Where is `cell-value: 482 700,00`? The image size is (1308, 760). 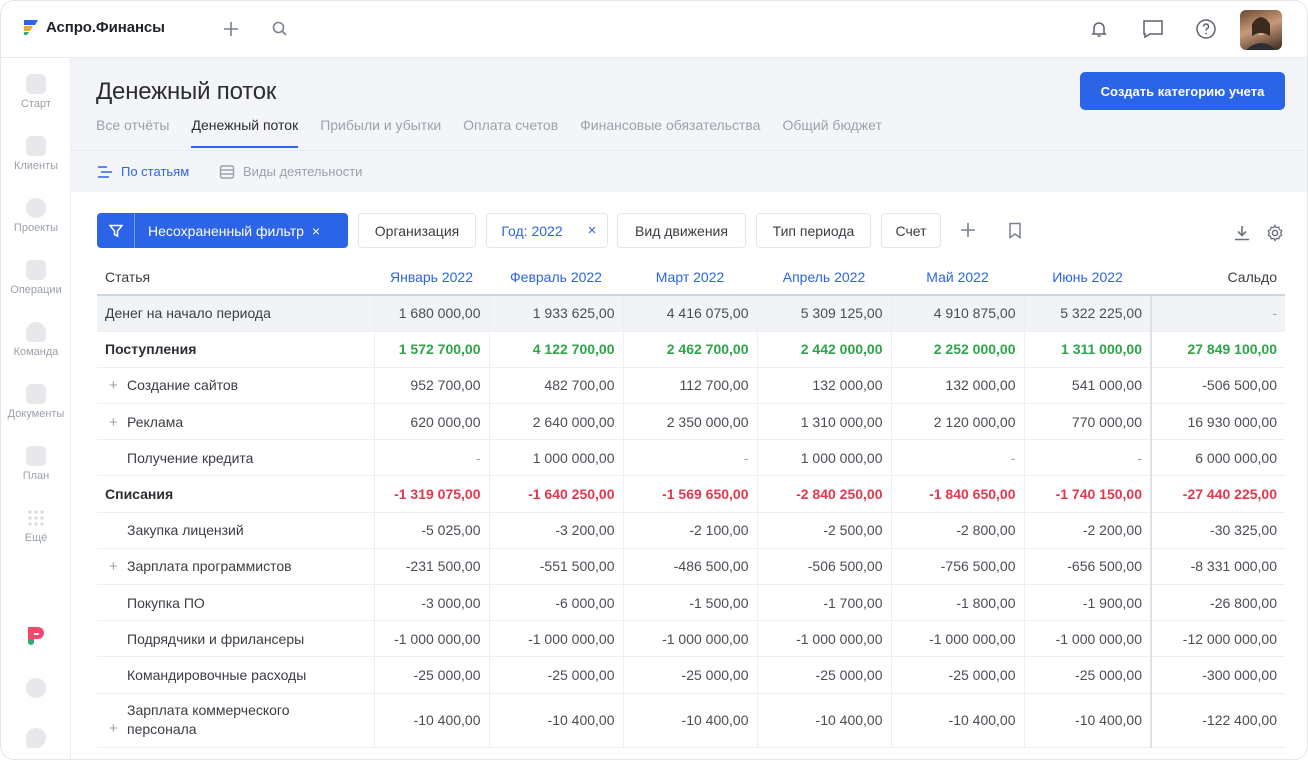 cell-value: 482 700,00 is located at coordinates (555, 386).